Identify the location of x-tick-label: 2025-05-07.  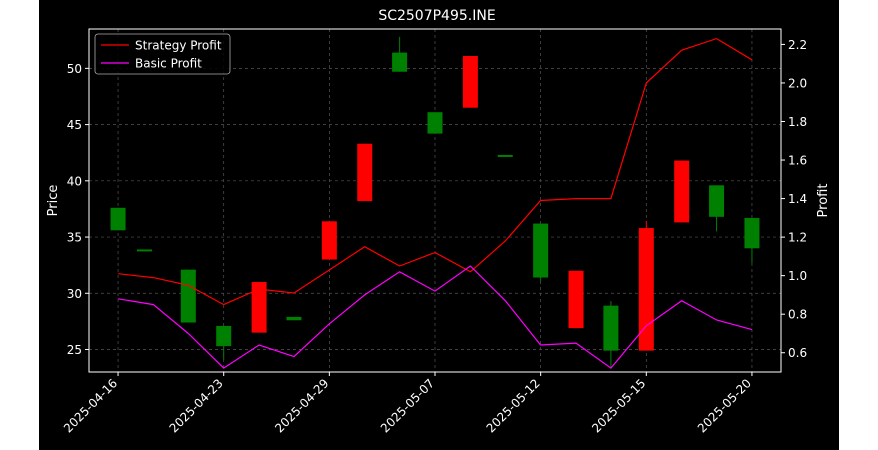
(407, 405).